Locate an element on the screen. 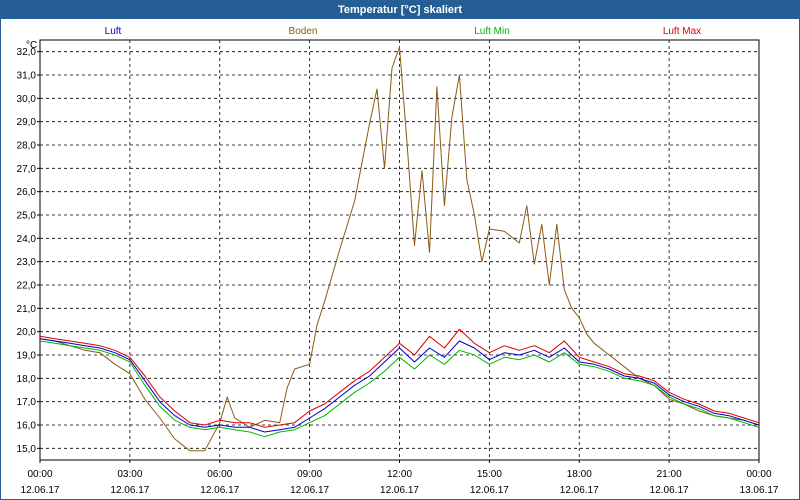 The image size is (800, 500). x-tick-label-time: 09:00 is located at coordinates (309, 474).